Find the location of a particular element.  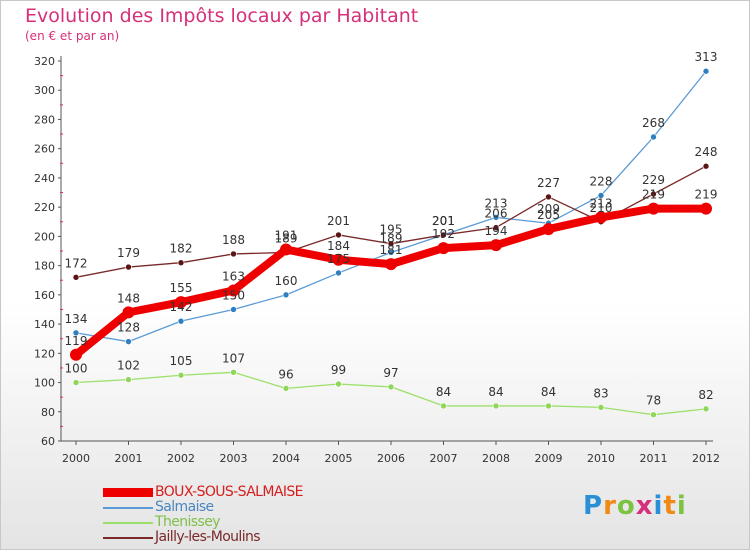

data-label: 150 is located at coordinates (233, 295).